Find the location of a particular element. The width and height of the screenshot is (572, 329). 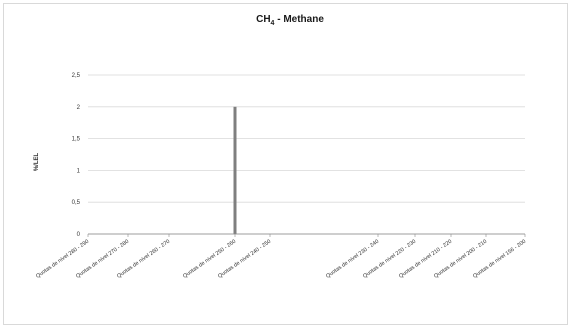

chart-title: CH4 - Methane is located at coordinates (290, 20).